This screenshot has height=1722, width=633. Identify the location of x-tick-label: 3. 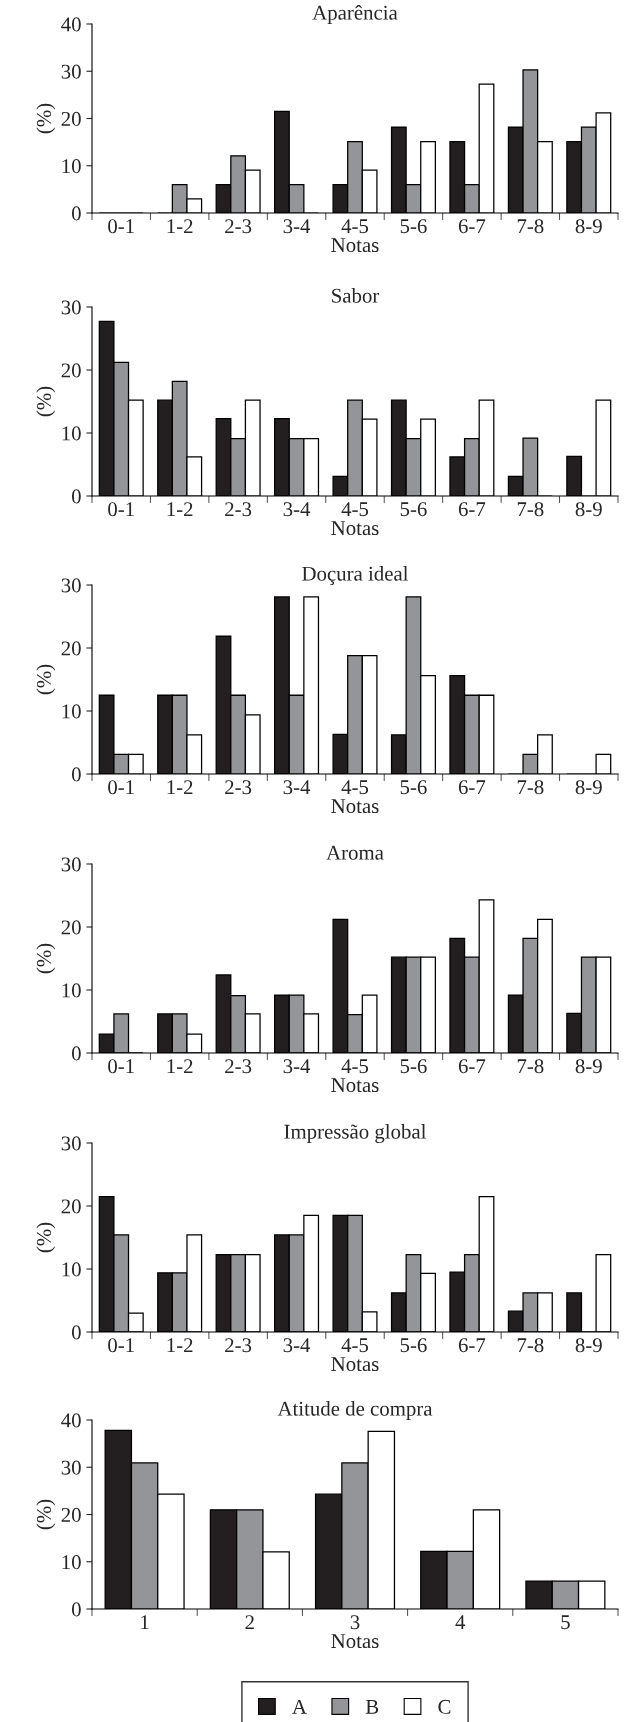
(355, 1622).